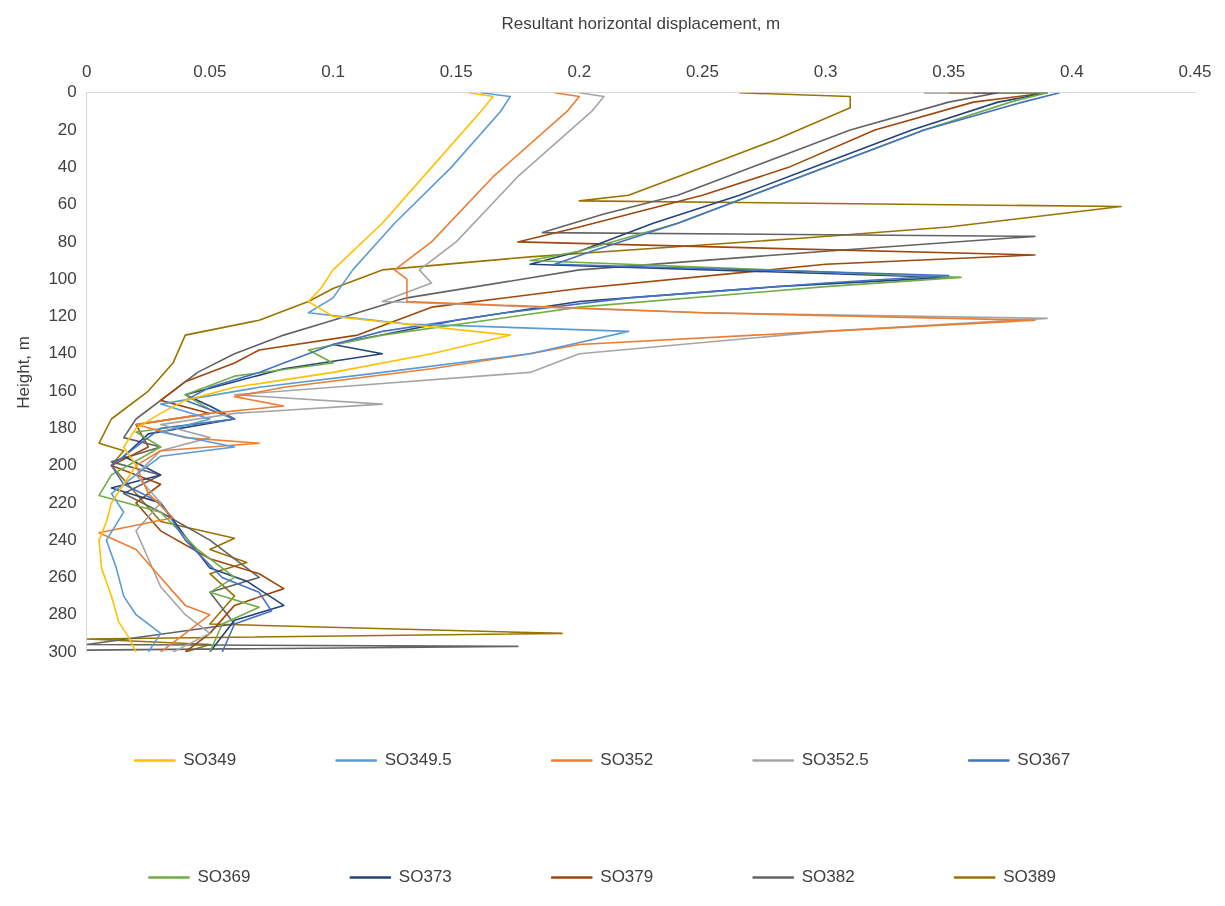  I want to click on y-axis-title: Height, m, so click(23, 372).